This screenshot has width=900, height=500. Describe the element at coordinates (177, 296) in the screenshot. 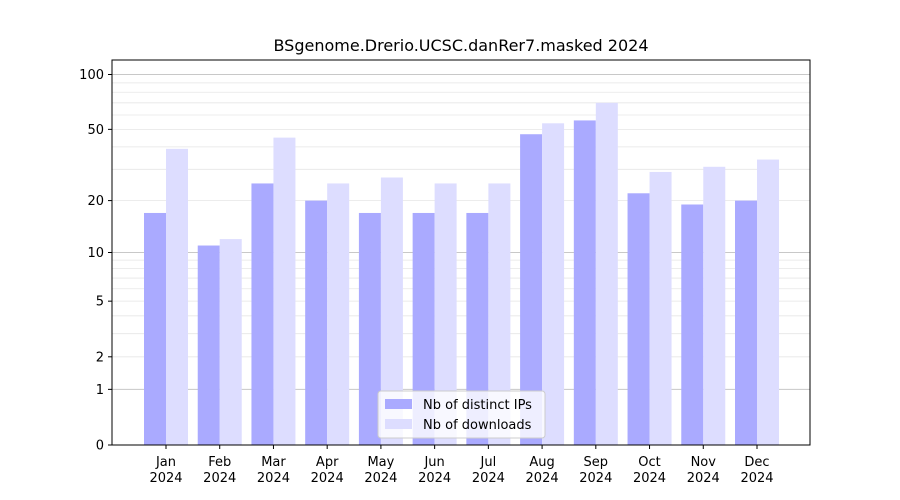

I see `bar-downloads-jan` at that location.